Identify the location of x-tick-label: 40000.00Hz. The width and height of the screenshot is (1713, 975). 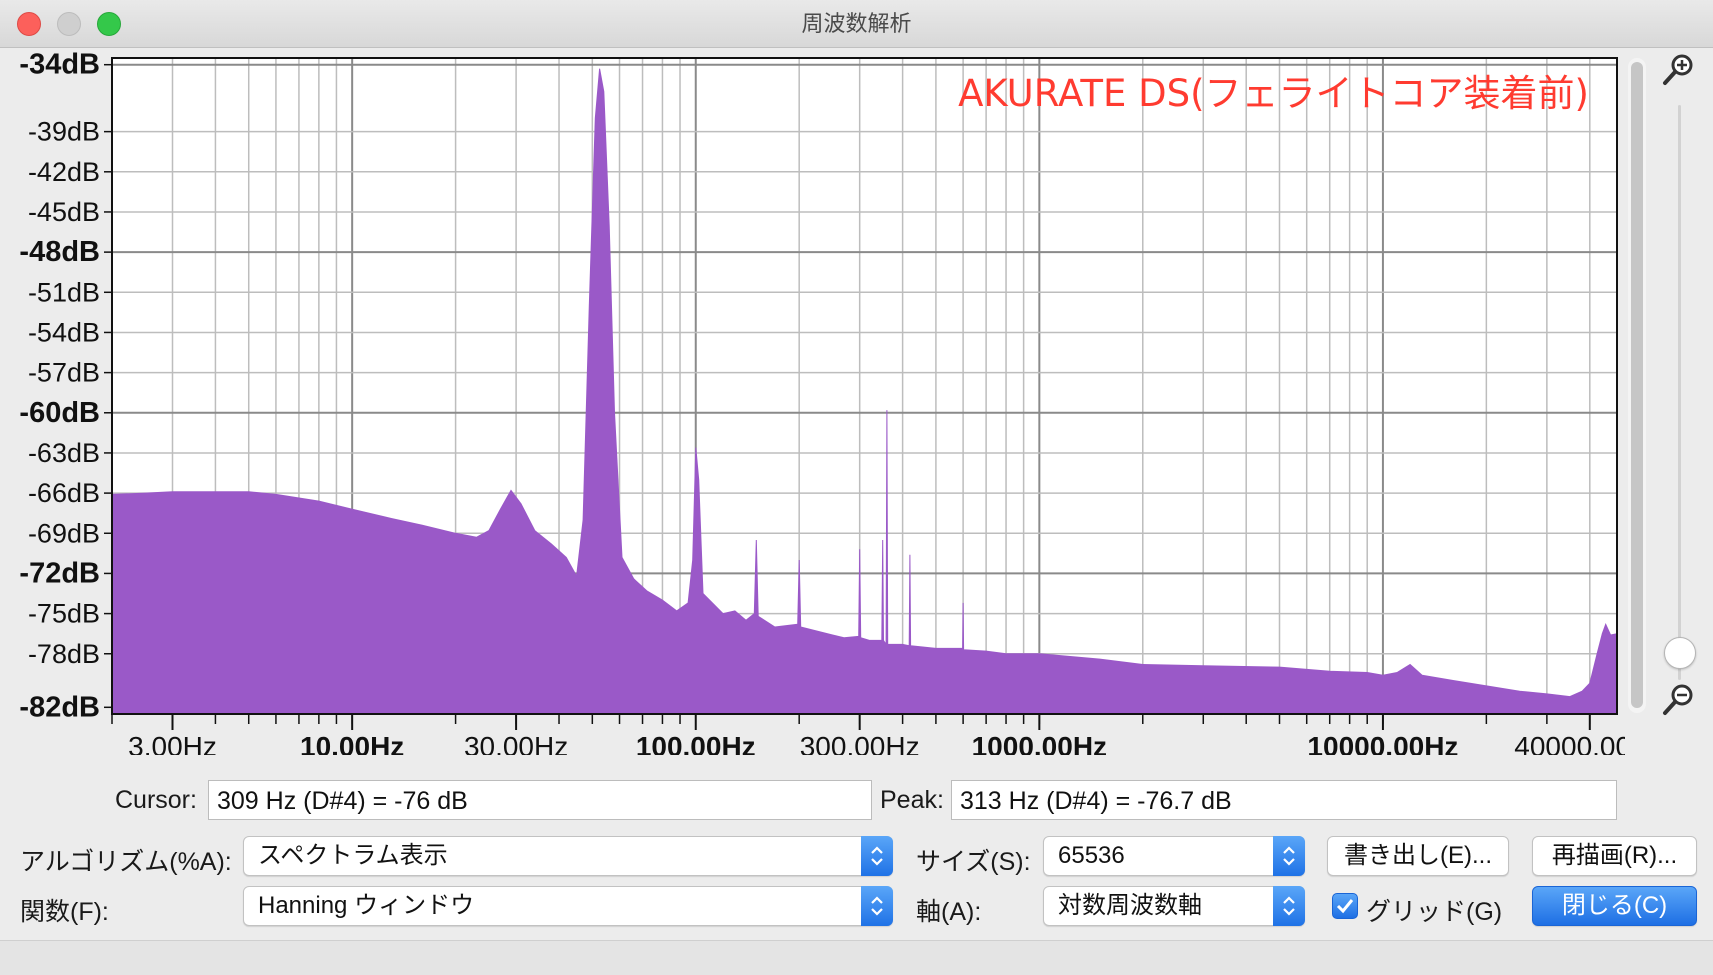
(1569, 743).